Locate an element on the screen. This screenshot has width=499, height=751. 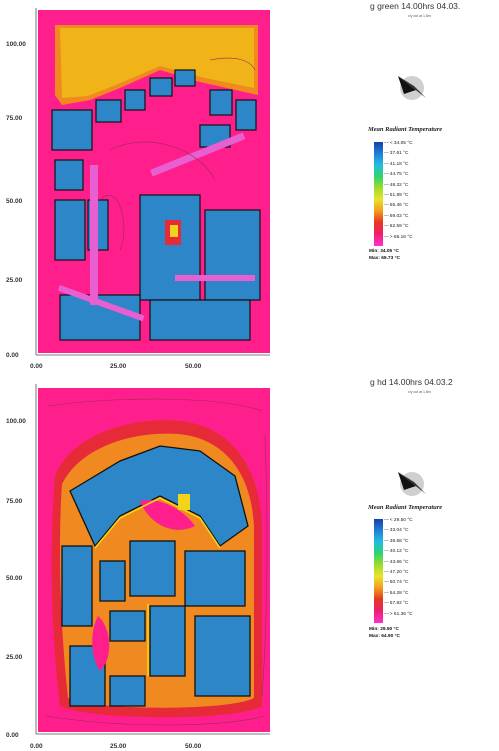
legend-label: 43.66 °C is located at coordinates (398, 563).